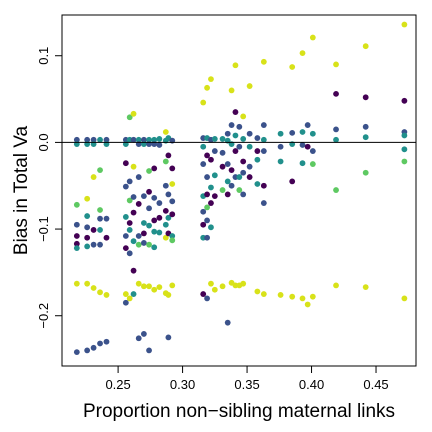 This screenshot has width=432, height=432. Describe the element at coordinates (239, 411) in the screenshot. I see `x-axis-title: Proportion non−sibling maternal links` at that location.